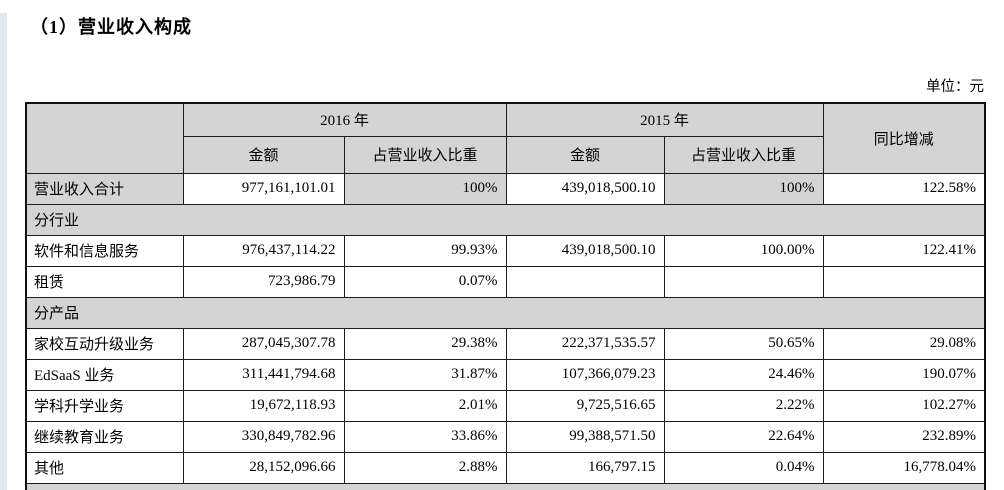  I want to click on cell-amount-2016: 311,441,794.68, so click(263, 374).